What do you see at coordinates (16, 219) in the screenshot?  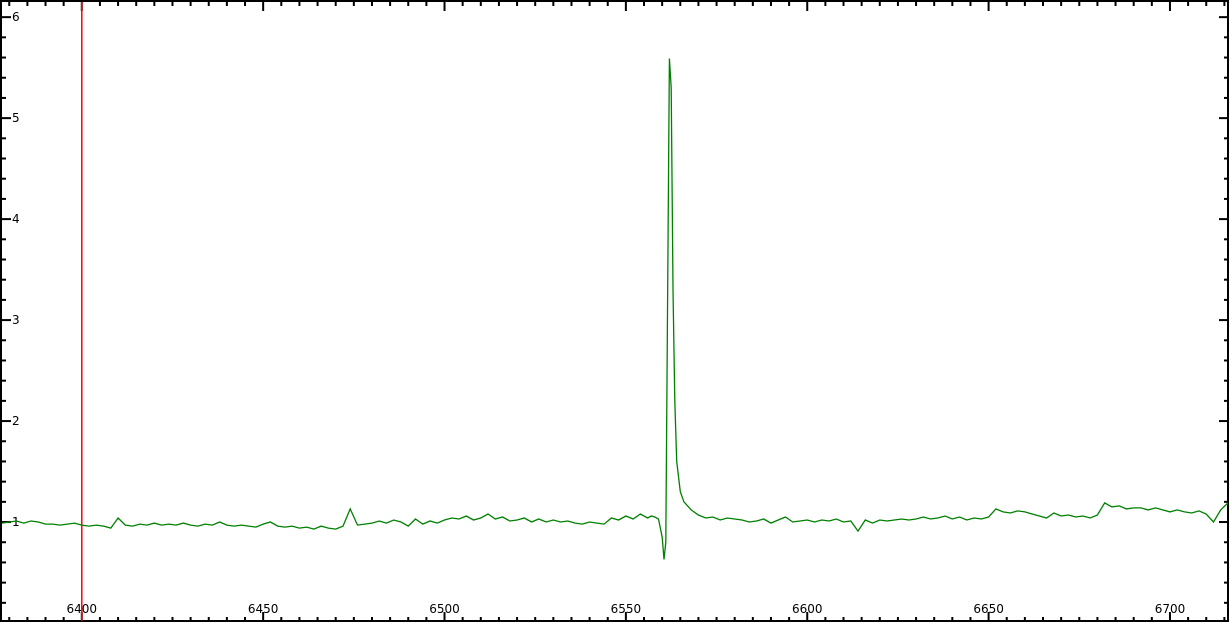 I see `y-tick-label: 4` at bounding box center [16, 219].